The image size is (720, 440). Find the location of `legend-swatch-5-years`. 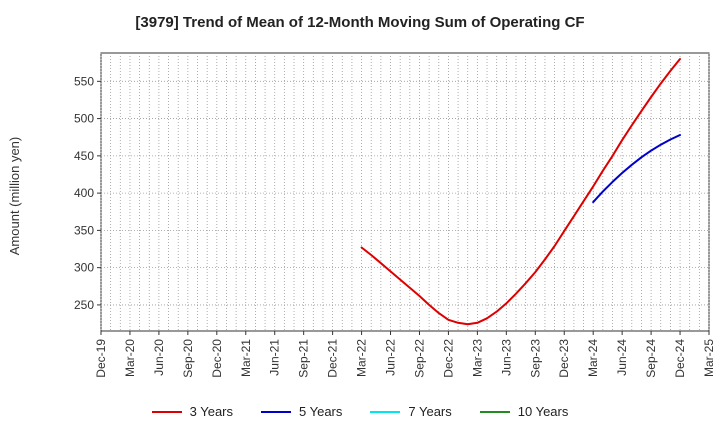

legend-swatch-5-years is located at coordinates (276, 411).